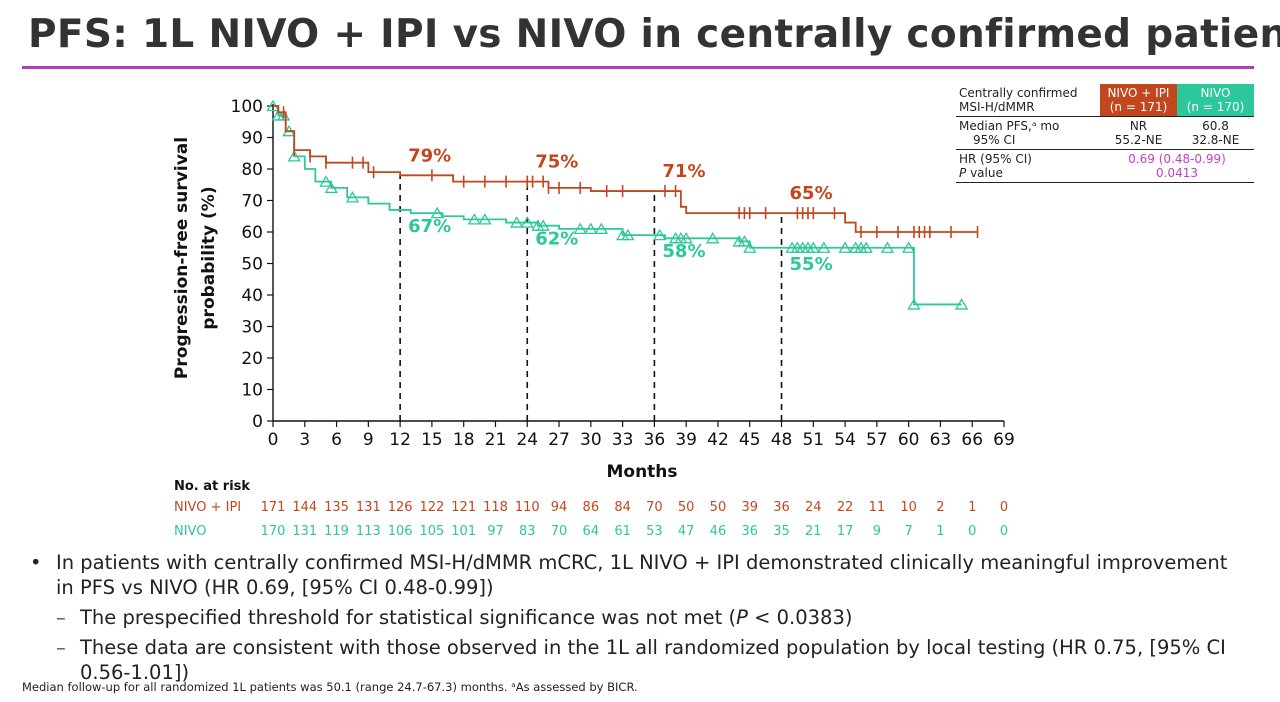 The height and width of the screenshot is (702, 1280). Describe the element at coordinates (368, 440) in the screenshot. I see `x-tick-label: 9` at that location.